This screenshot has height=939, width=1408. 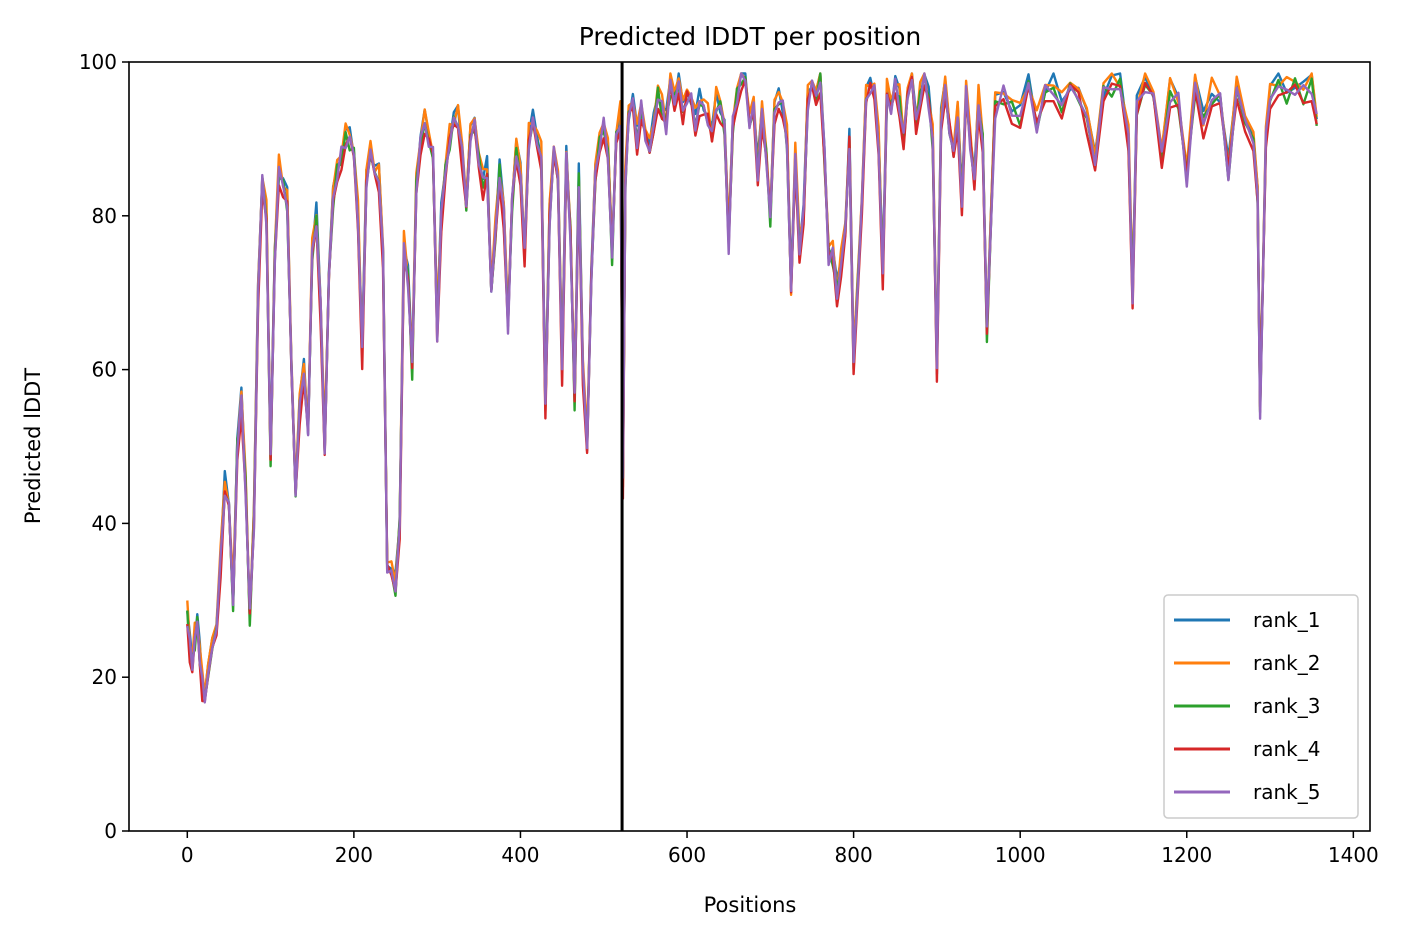 What do you see at coordinates (104, 370) in the screenshot?
I see `y-tick-label: 60` at bounding box center [104, 370].